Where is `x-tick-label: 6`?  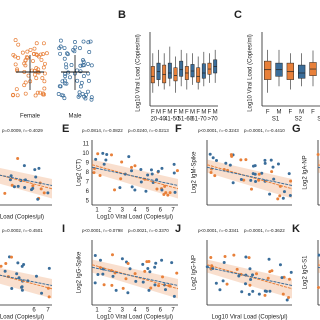 x-tick-label: 6 is located at coordinates (161, 311).